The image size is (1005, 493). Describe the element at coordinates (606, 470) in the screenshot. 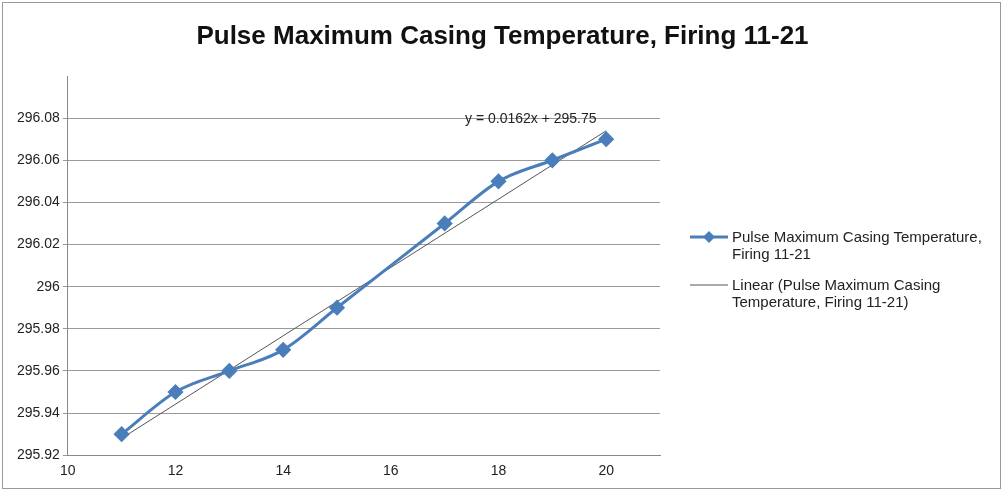

I see `x-tick-label: 20` at that location.